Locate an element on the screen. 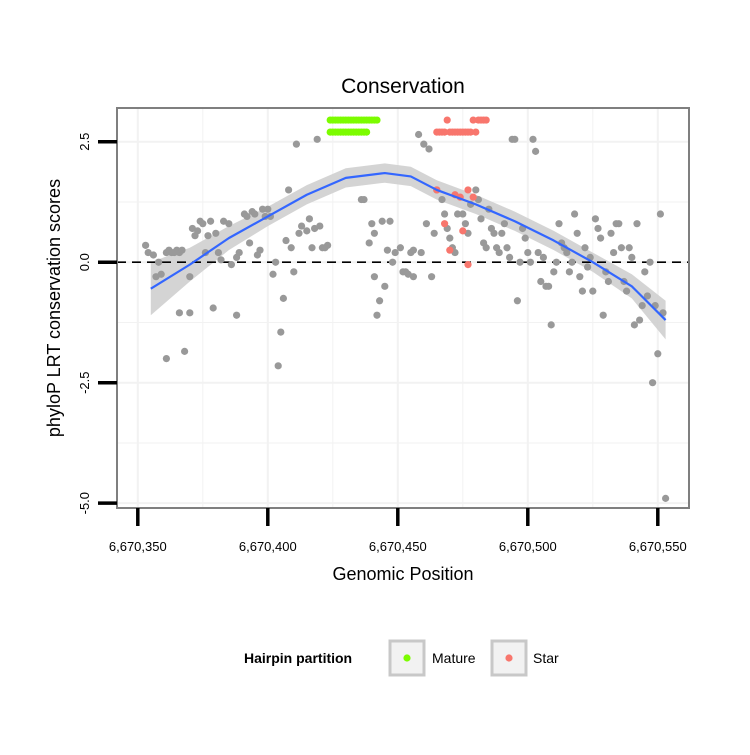  y-tick-label: 2.5 is located at coordinates (84, 142).